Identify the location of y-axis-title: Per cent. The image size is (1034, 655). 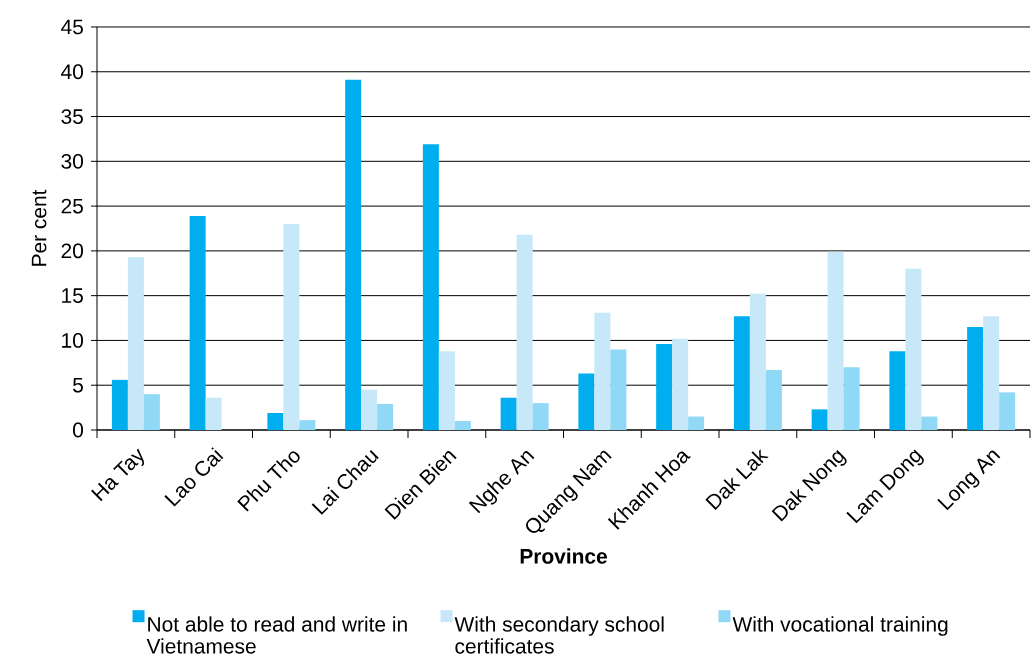
(39, 227).